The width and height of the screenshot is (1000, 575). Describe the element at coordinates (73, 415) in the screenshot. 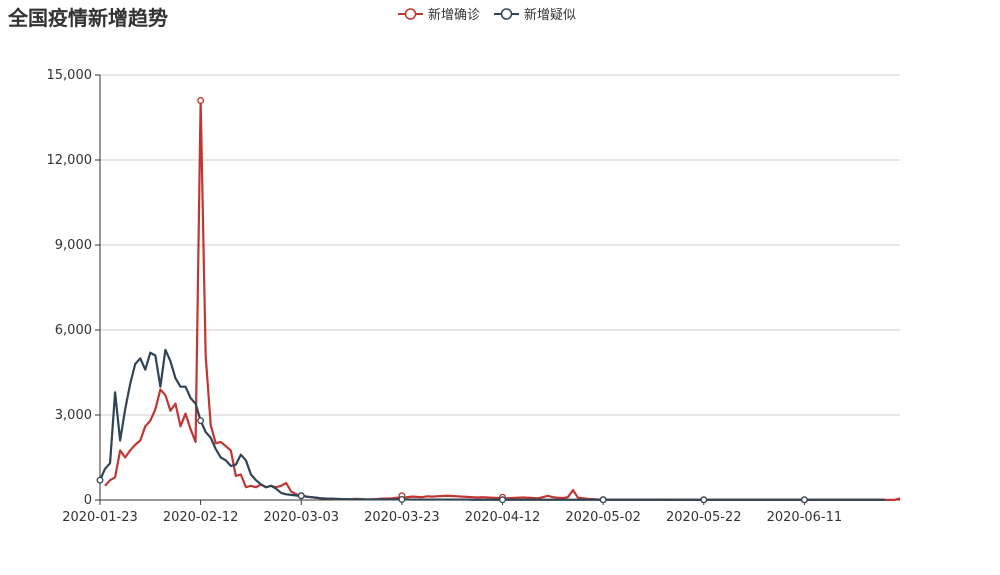

I see `y-tick-label: 3,000` at that location.